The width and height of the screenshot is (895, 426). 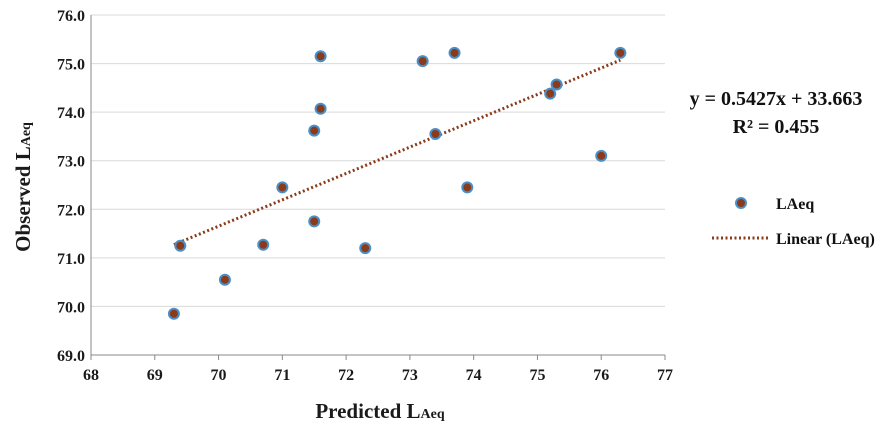 What do you see at coordinates (26, 134) in the screenshot?
I see `y-axis-title-sub: Aeq` at bounding box center [26, 134].